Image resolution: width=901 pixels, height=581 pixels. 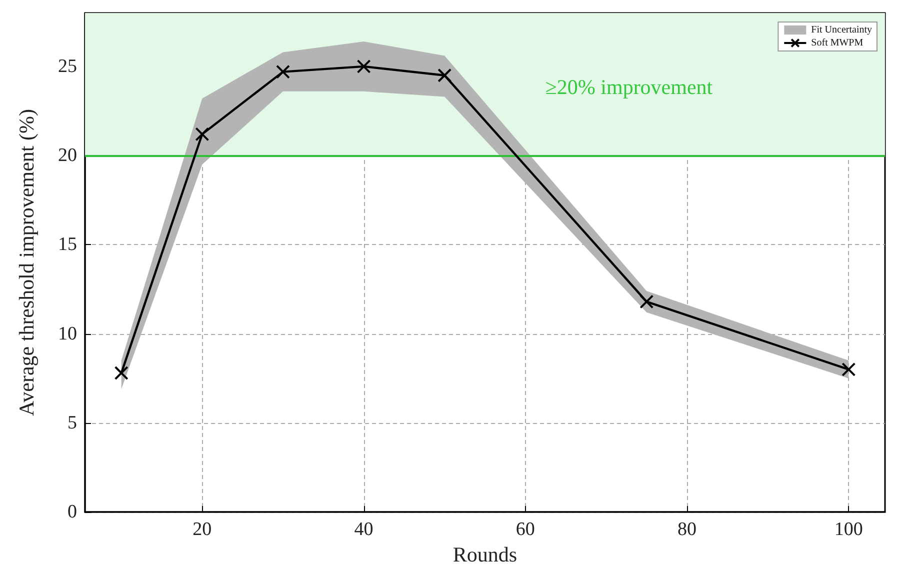 What do you see at coordinates (485, 554) in the screenshot?
I see `x-axis-title: Rounds` at bounding box center [485, 554].